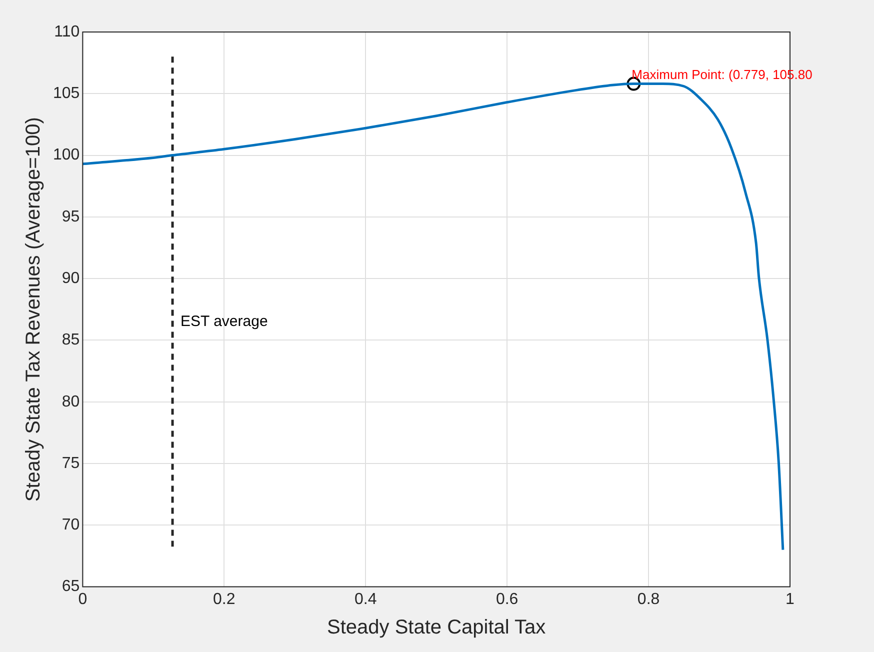 The image size is (874, 652). What do you see at coordinates (71, 340) in the screenshot?
I see `y-tick-label: 85` at bounding box center [71, 340].